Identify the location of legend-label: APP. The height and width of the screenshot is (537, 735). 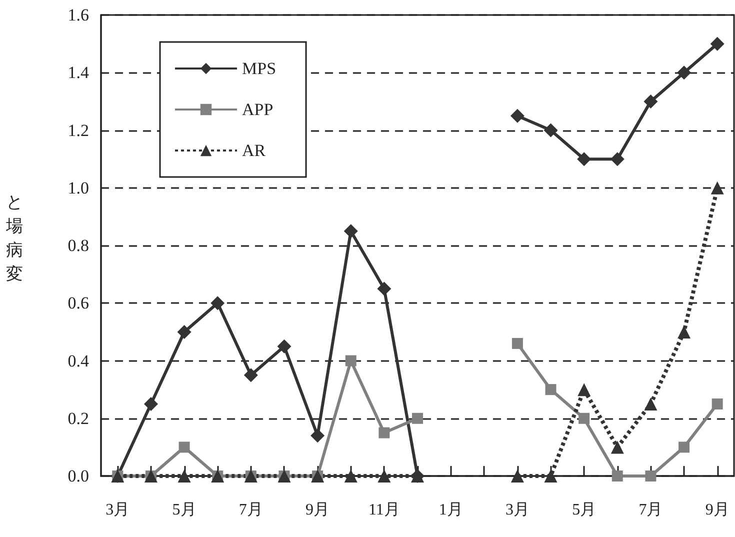
(258, 109).